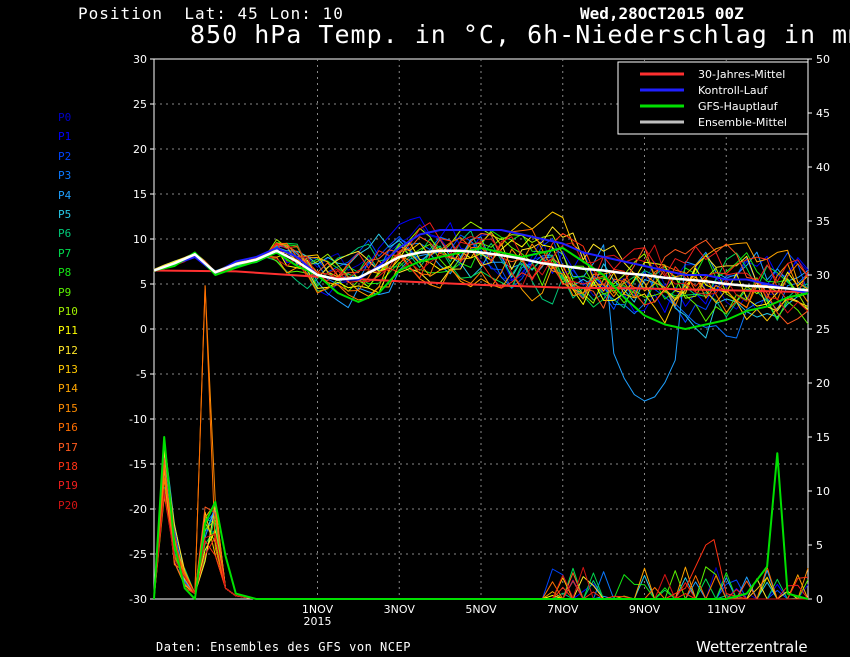 The width and height of the screenshot is (850, 657). Describe the element at coordinates (68, 370) in the screenshot. I see `member-label-p13: P13` at that location.